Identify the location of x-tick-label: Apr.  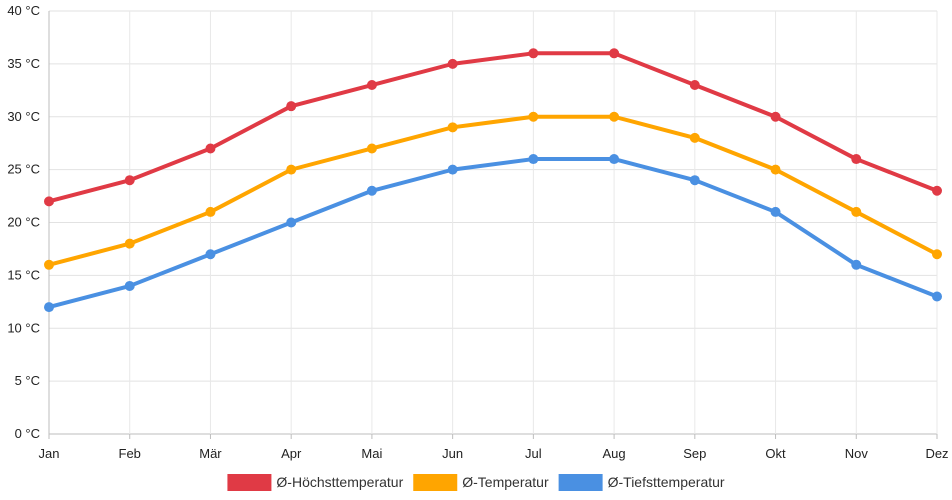
(291, 453).